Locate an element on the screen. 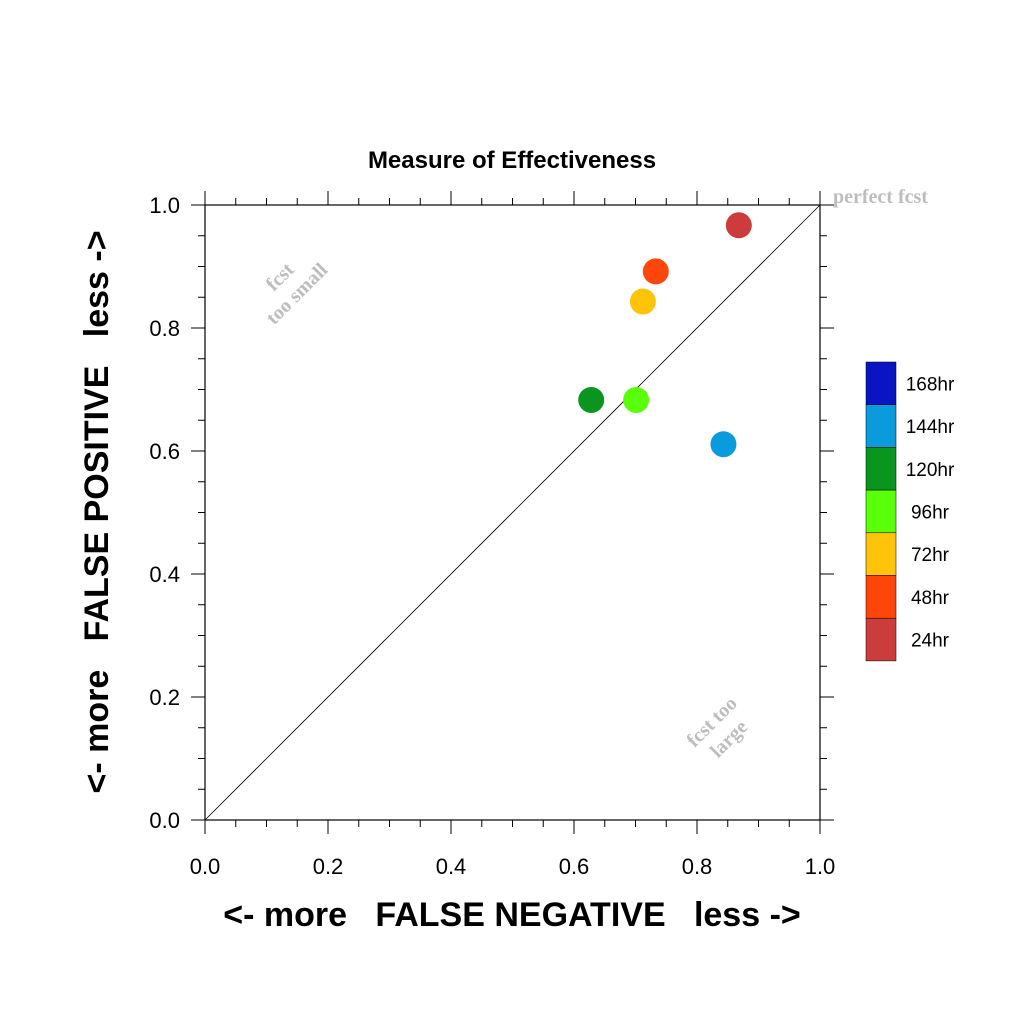  y-tick-label: 0.4 is located at coordinates (164, 574).